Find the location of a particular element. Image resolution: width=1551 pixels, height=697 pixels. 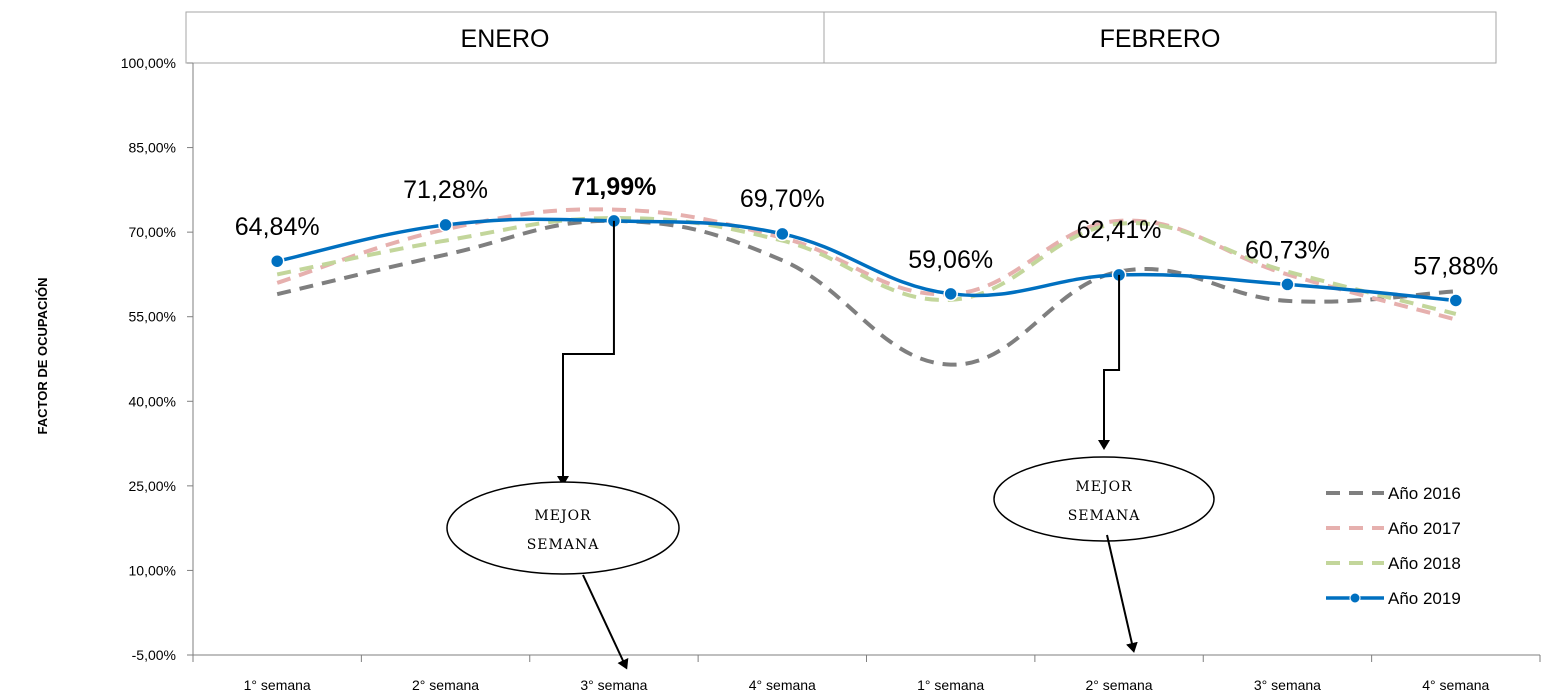

y-axis-title: FACTOR DE OCUPACIÓN is located at coordinates (42, 356).